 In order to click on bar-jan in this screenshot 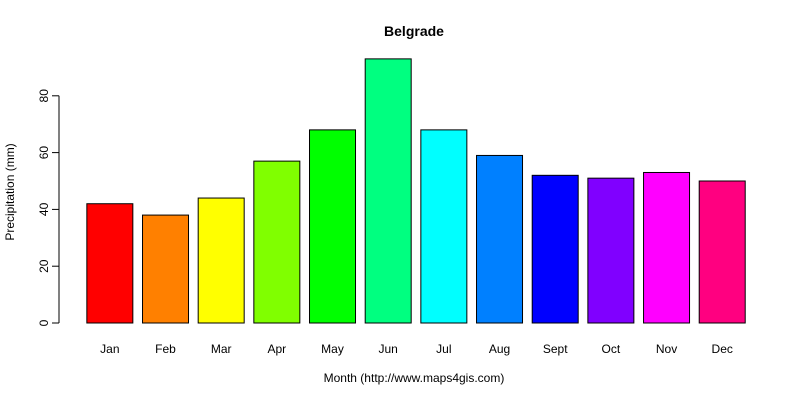, I will do `click(110, 263)`.